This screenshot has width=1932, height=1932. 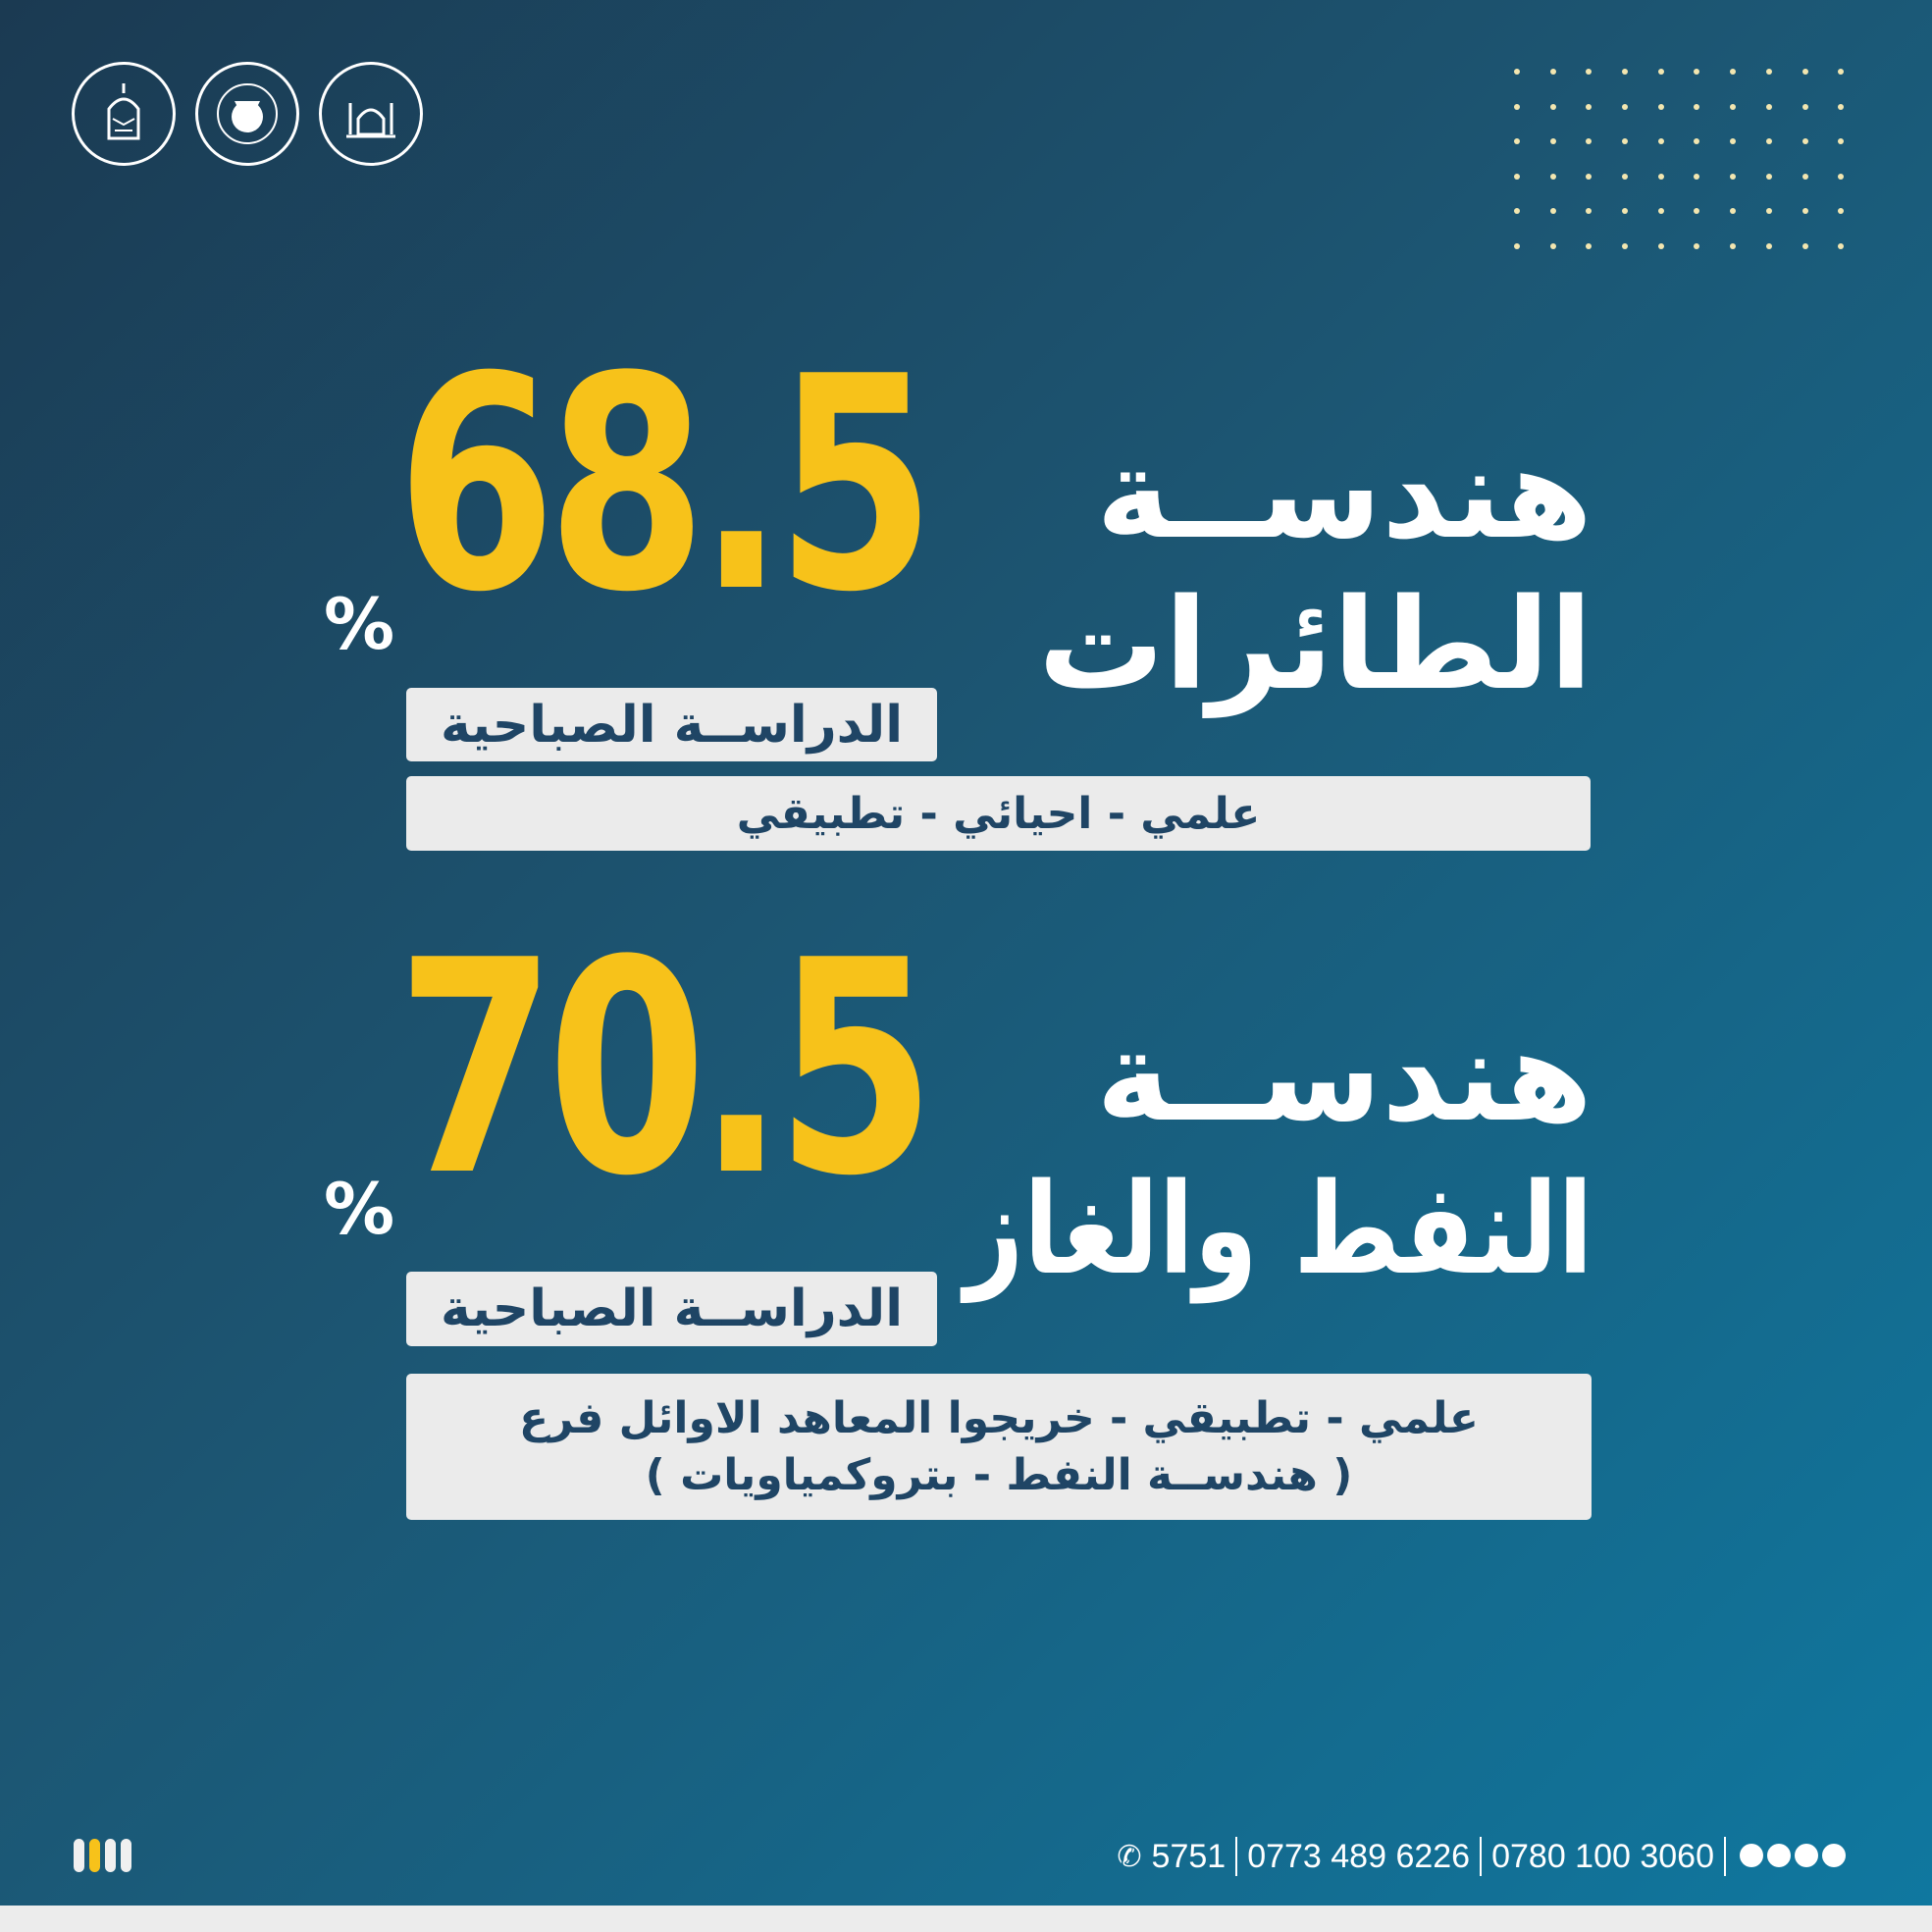 What do you see at coordinates (1806, 1855) in the screenshot?
I see `twitter-icon` at bounding box center [1806, 1855].